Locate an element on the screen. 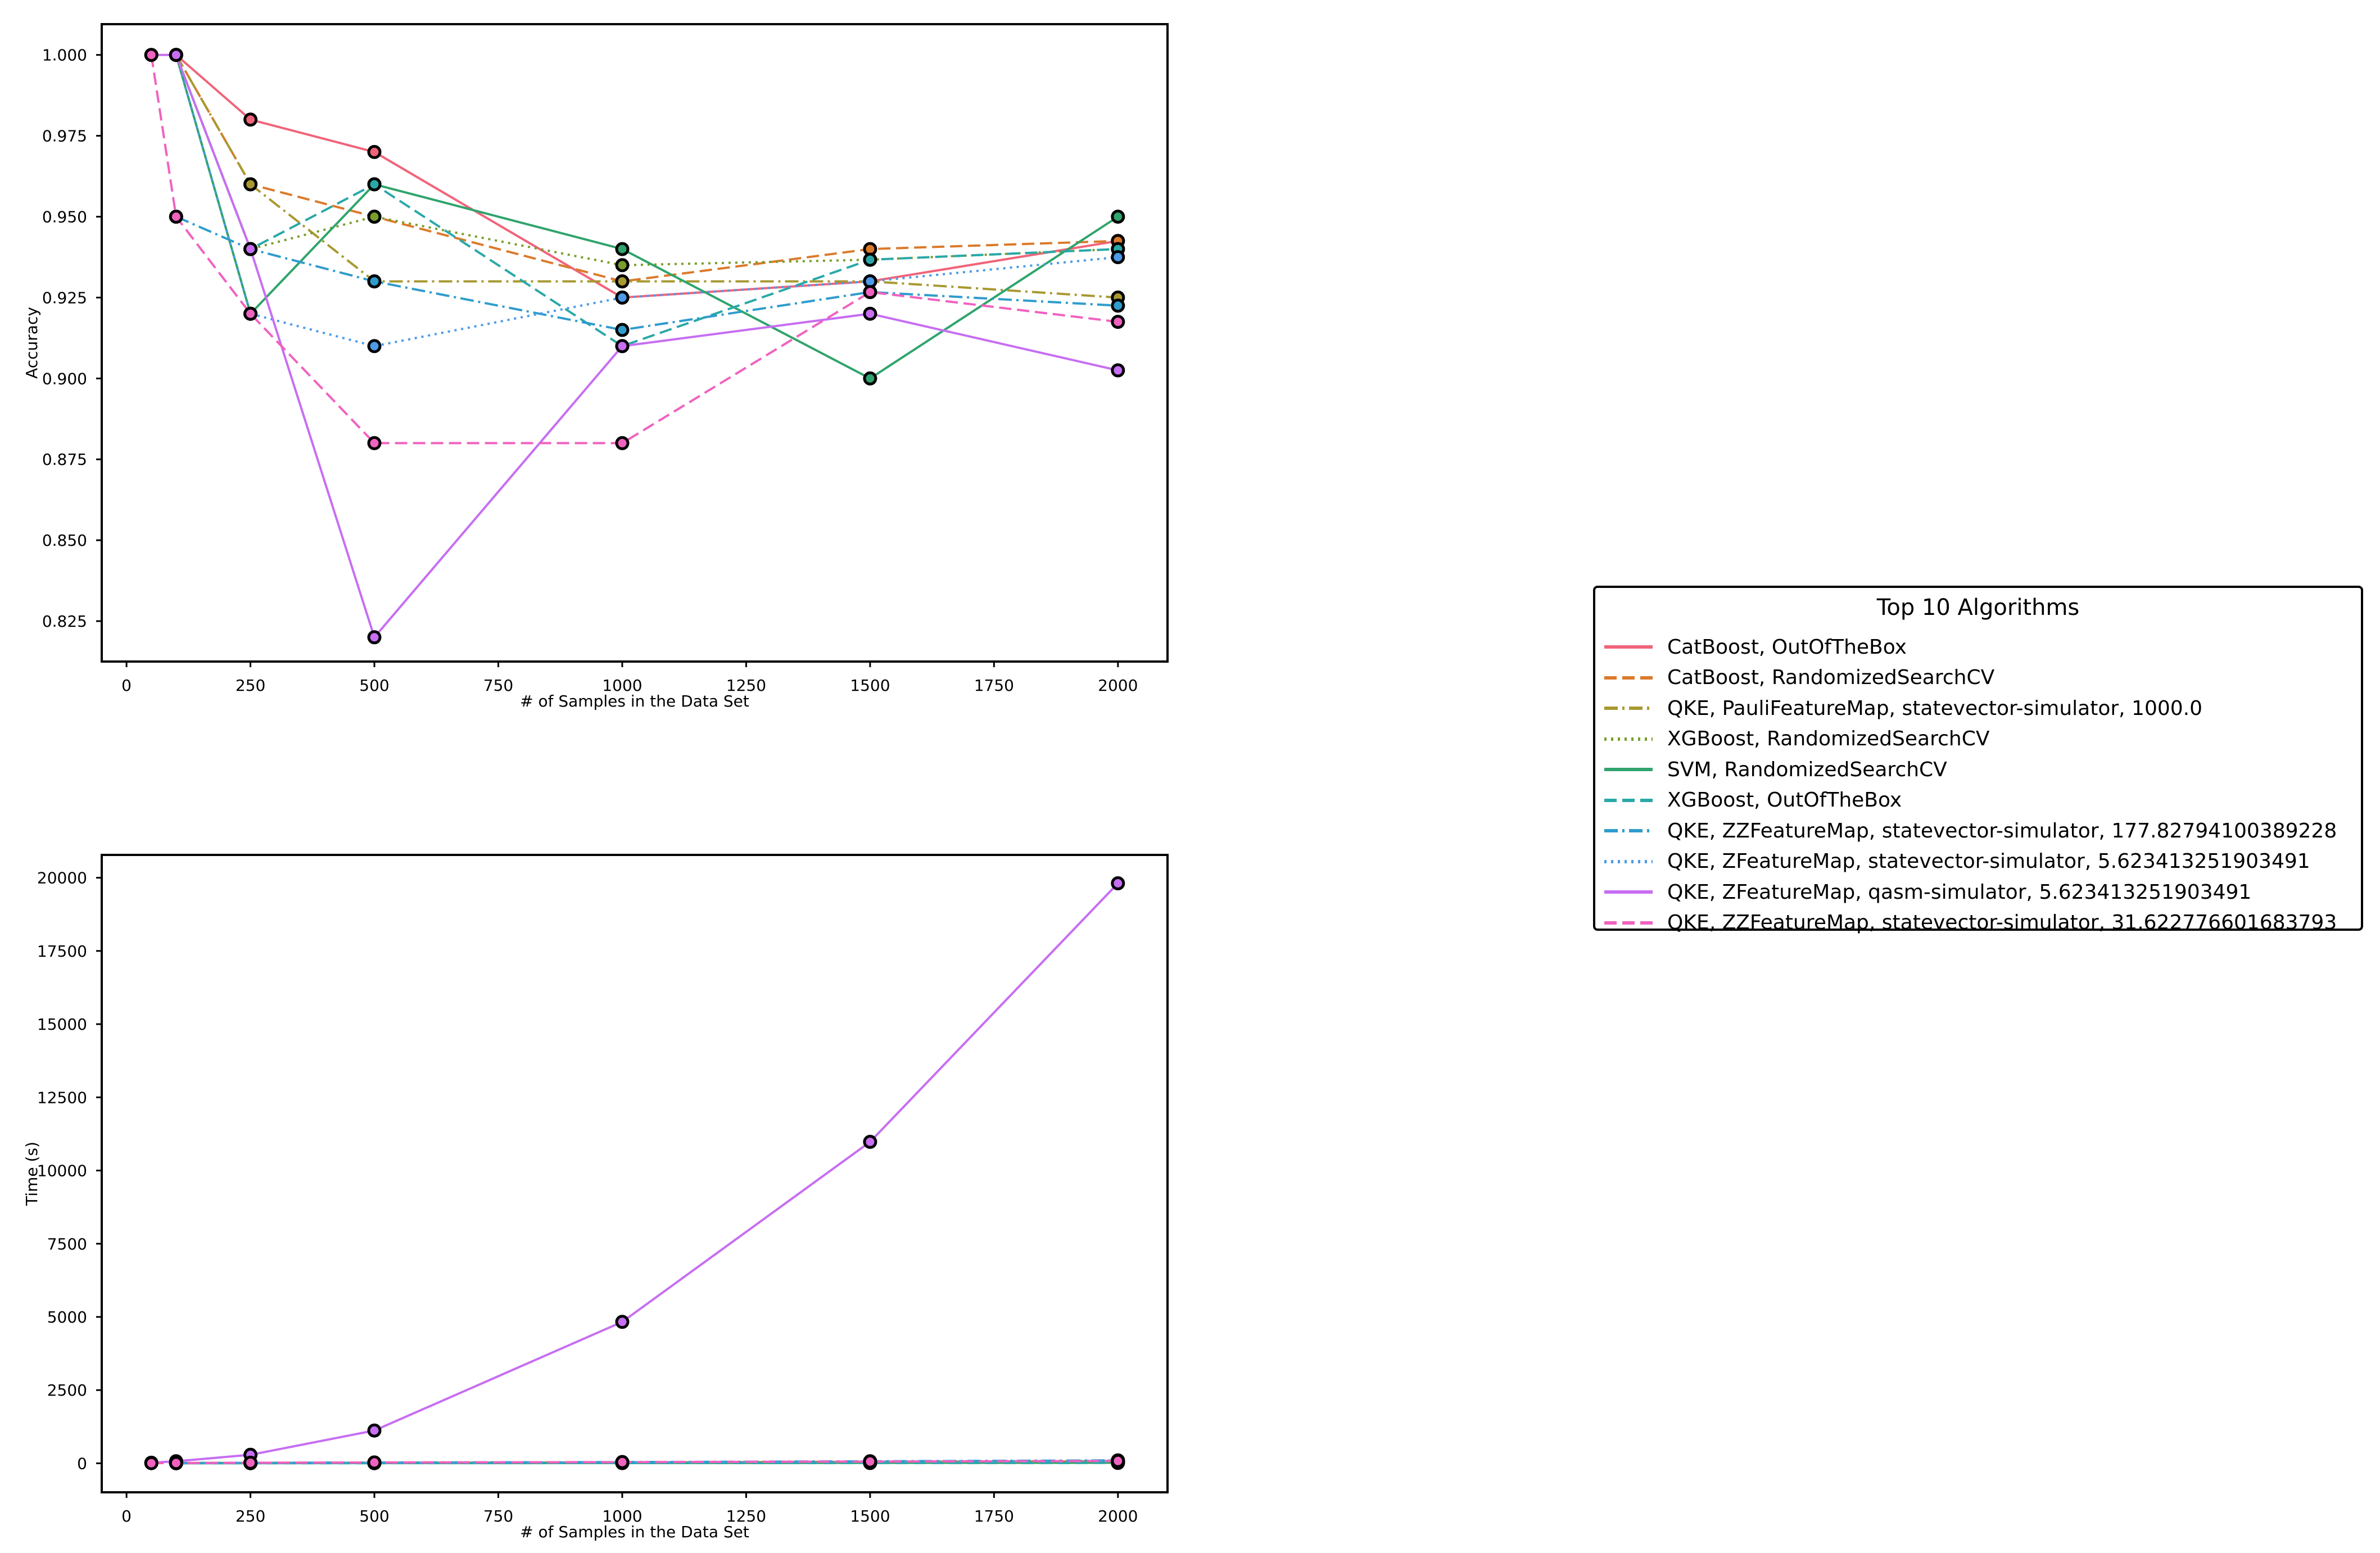 This screenshot has width=2380, height=1553. legend-item: CatBoost, RandomizedSearchCV is located at coordinates (1798, 678).